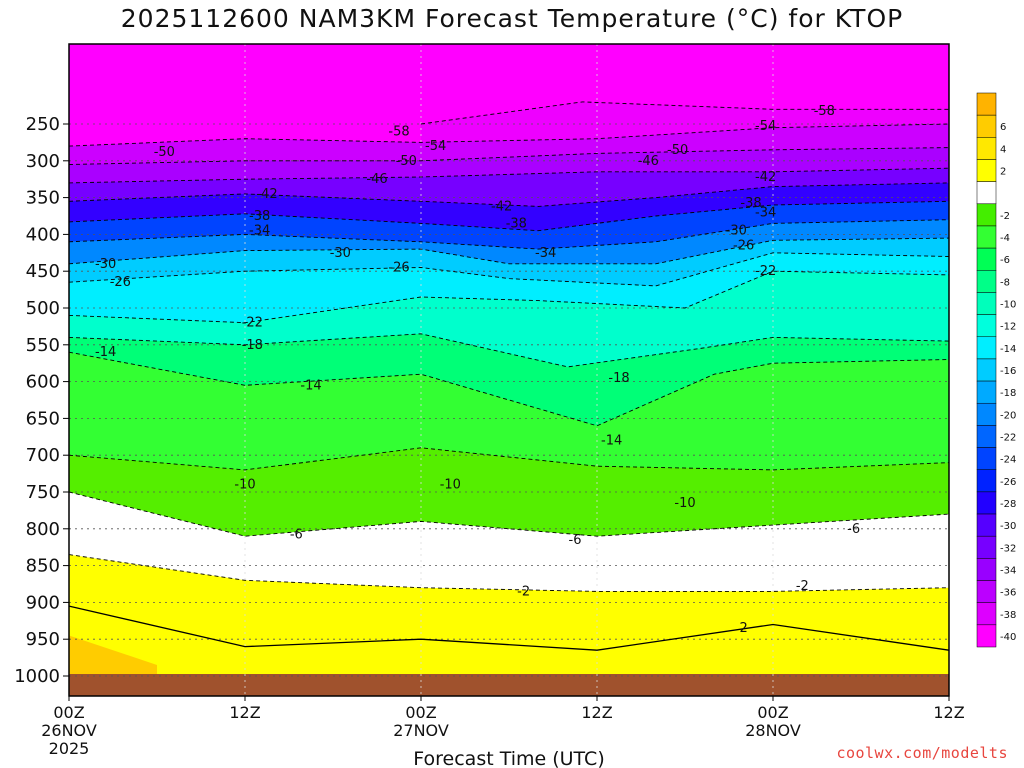  What do you see at coordinates (1005, 216) in the screenshot?
I see `colorbar-label: -2` at bounding box center [1005, 216].